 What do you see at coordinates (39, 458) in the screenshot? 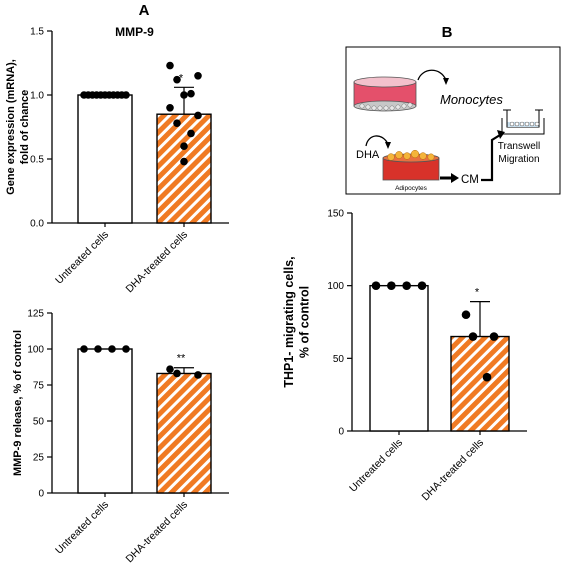
I see `y-tick-label: 25` at bounding box center [39, 458].